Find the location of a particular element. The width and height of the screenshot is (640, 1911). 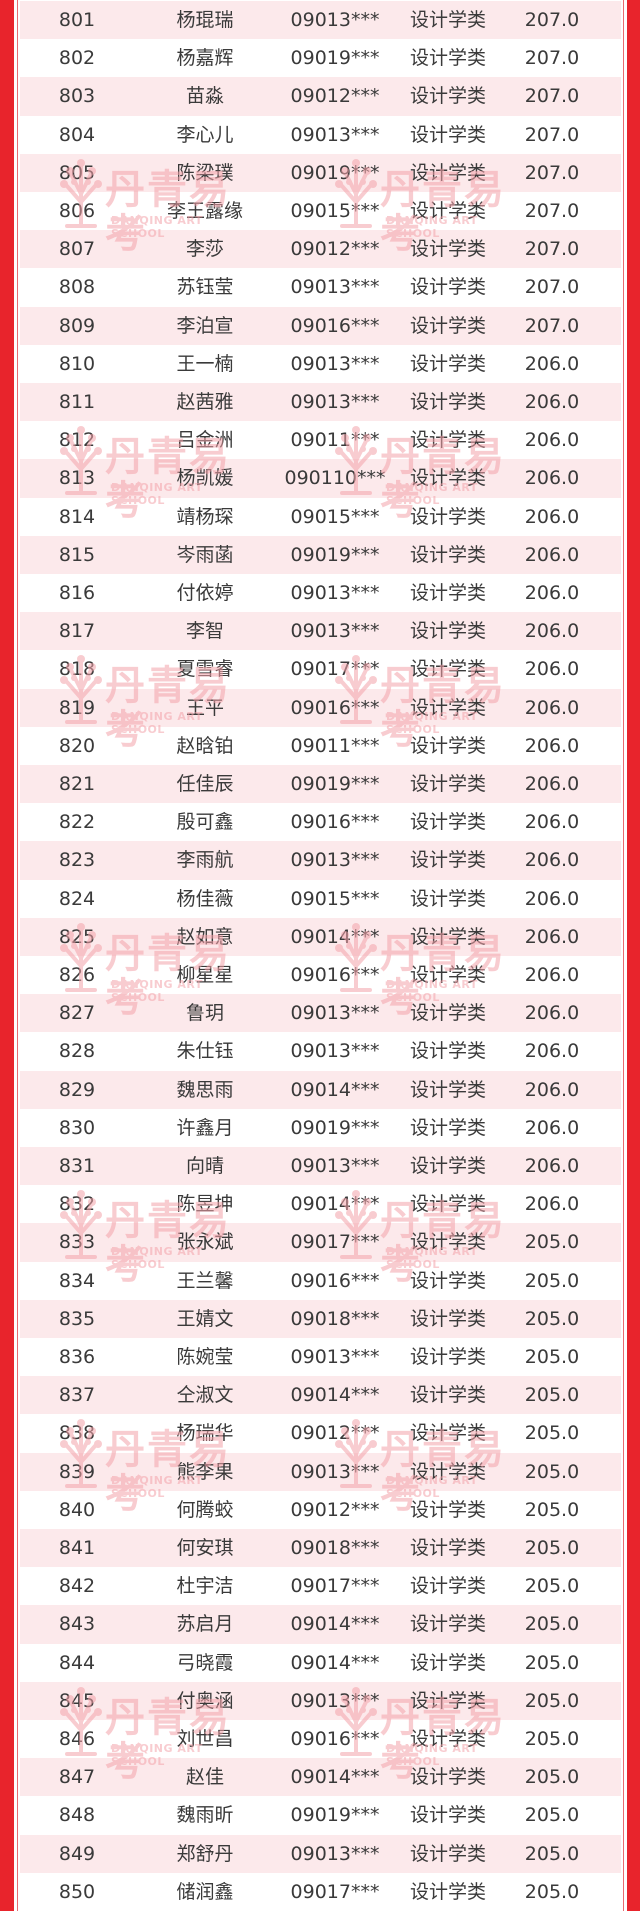

table-row: 824 杨佳薇 09015*** 设计学类 206.0 is located at coordinates (320, 899).